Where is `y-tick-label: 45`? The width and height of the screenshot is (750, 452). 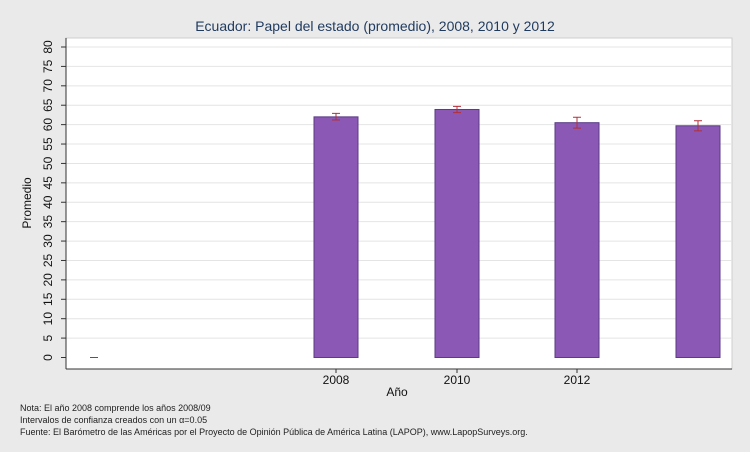 y-tick-label: 45 is located at coordinates (48, 183).